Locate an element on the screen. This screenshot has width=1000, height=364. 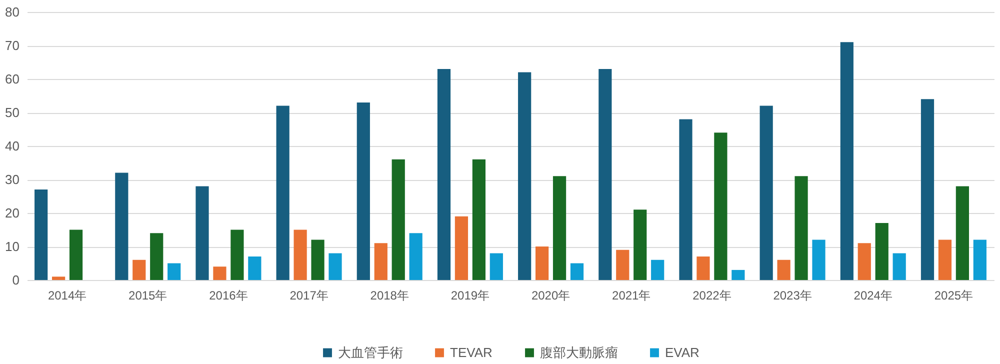
y-tick-label: 50 is located at coordinates (12, 112).